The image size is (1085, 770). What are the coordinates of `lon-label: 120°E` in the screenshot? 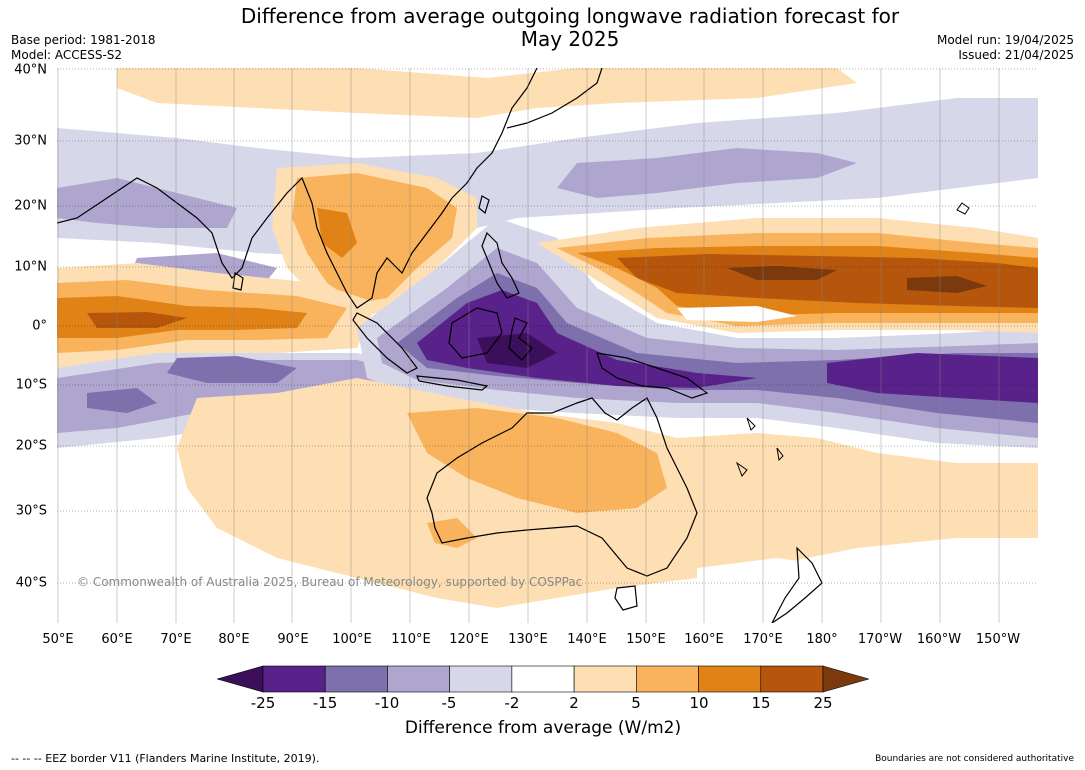 It's located at (469, 639).